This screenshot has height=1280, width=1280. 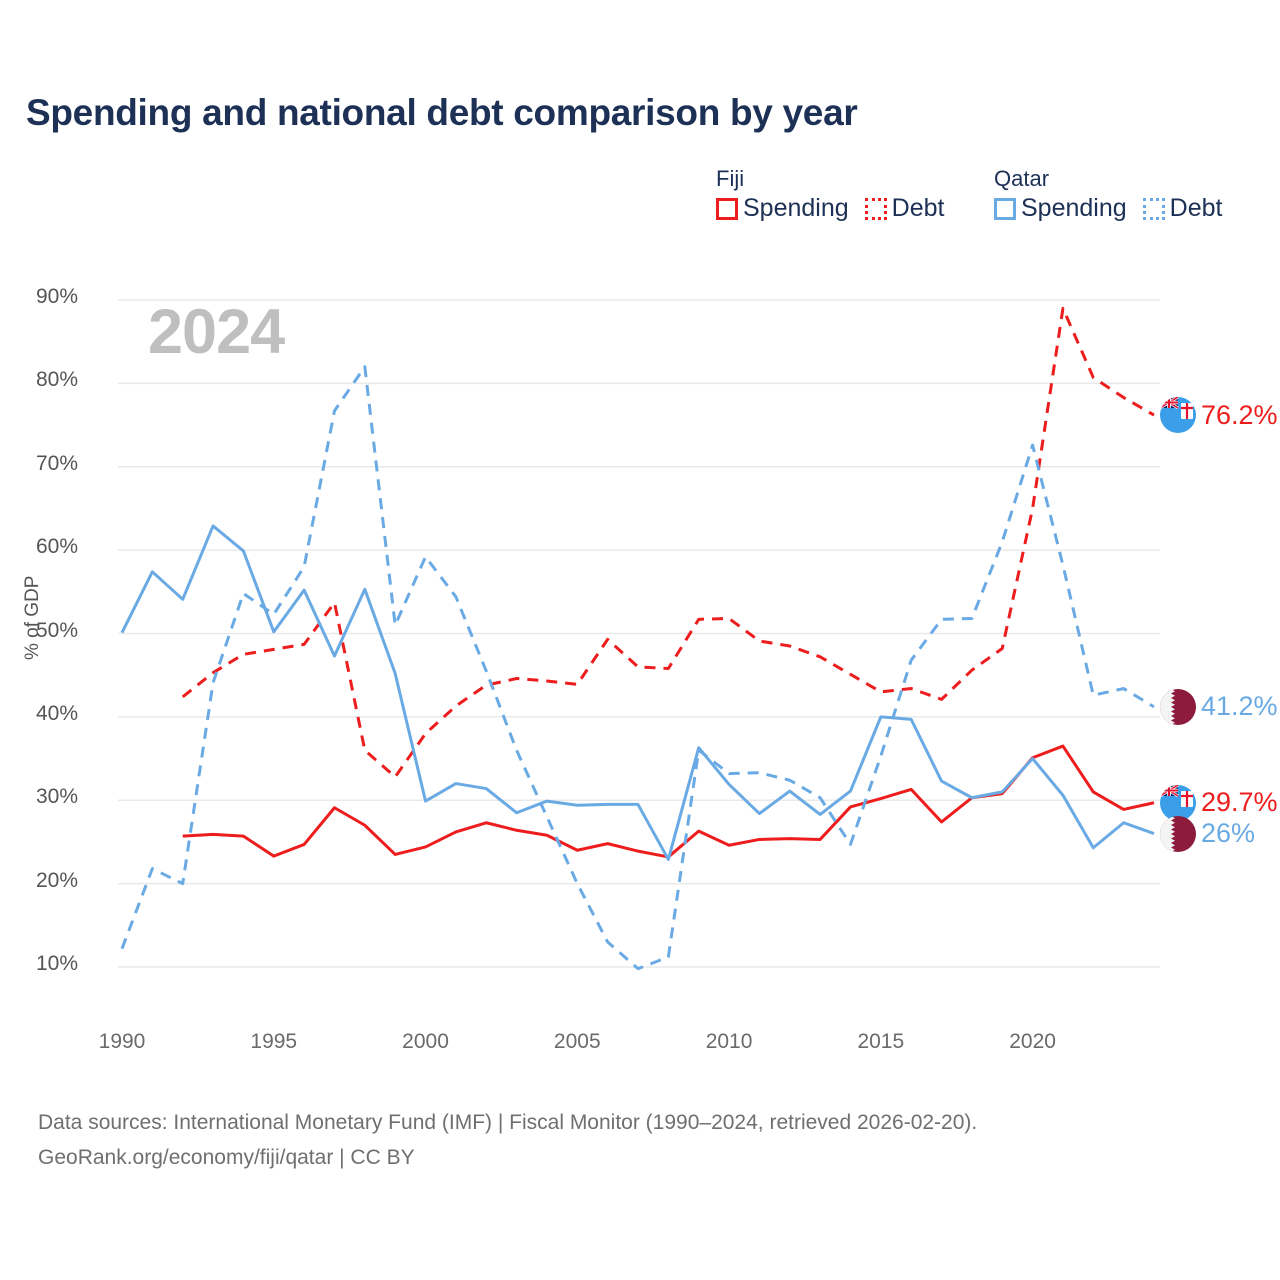 What do you see at coordinates (1116, 193) in the screenshot?
I see `legend-group-qatar: Qatar Spending Debt` at bounding box center [1116, 193].